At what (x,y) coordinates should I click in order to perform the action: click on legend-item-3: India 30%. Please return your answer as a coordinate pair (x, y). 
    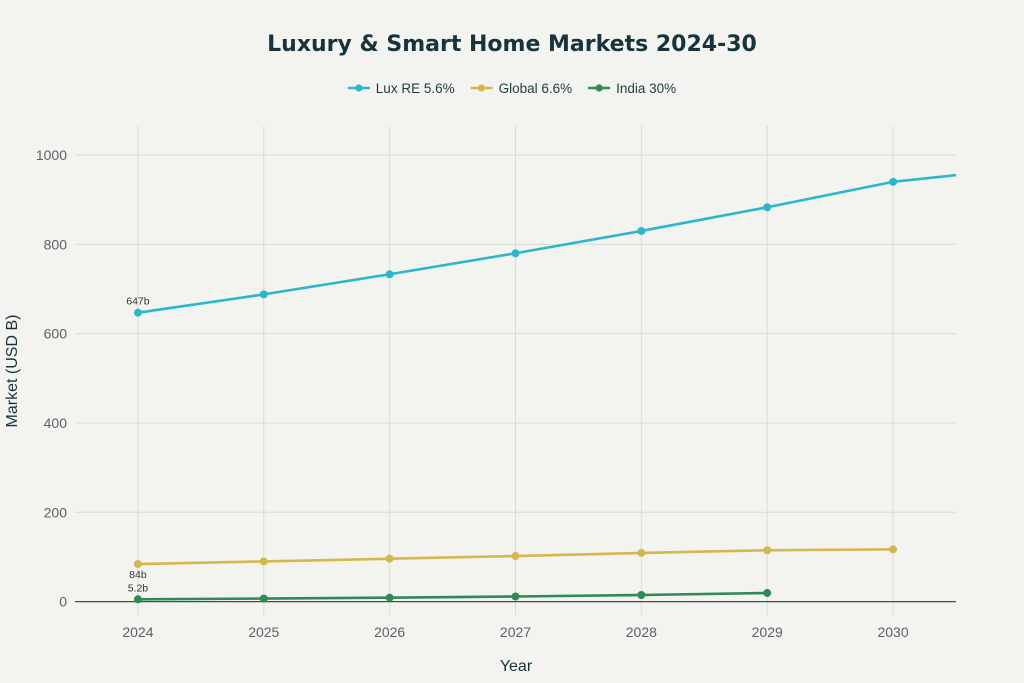
    Looking at the image, I should click on (632, 88).